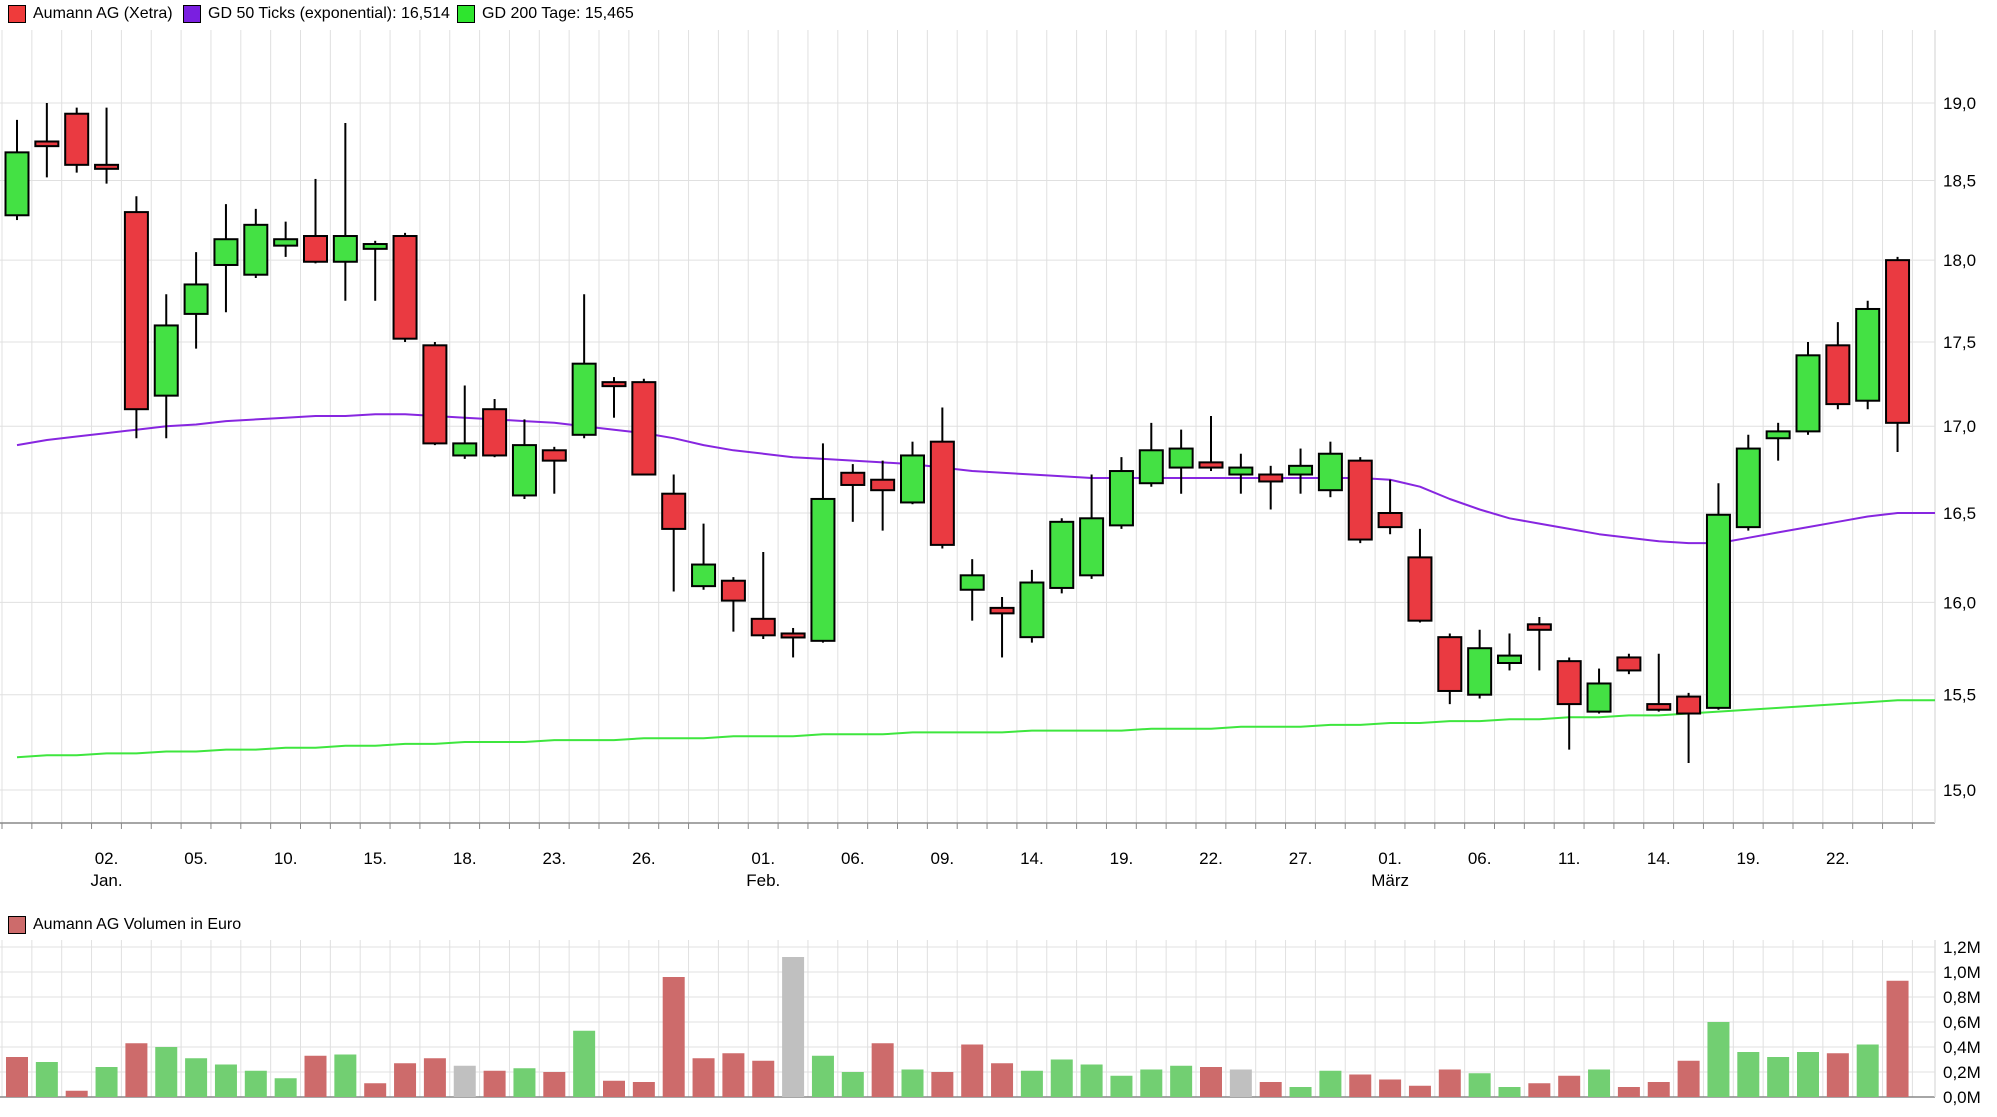 Image resolution: width=1997 pixels, height=1117 pixels. I want to click on candle-28.12., so click(47, 144).